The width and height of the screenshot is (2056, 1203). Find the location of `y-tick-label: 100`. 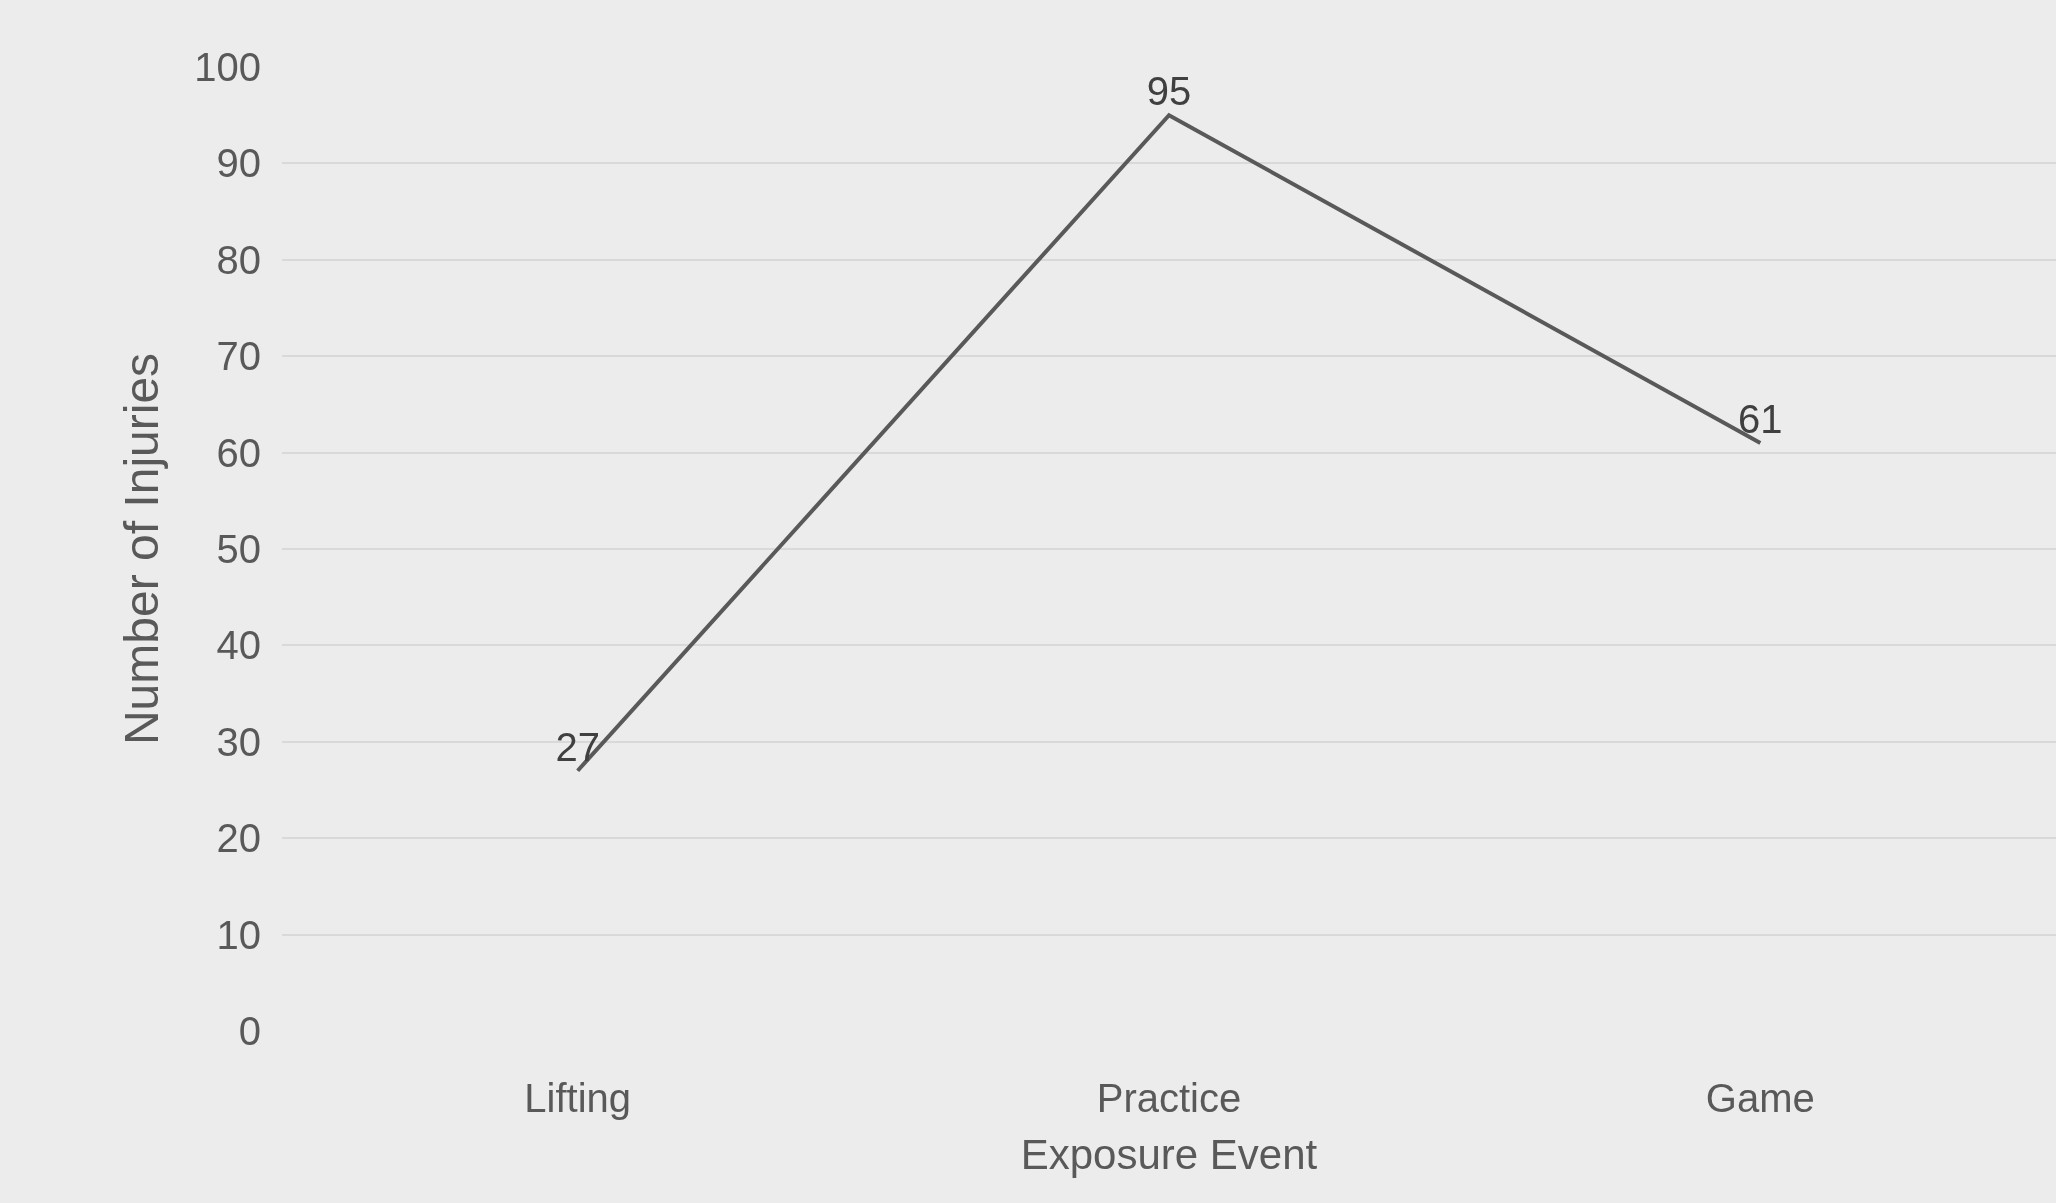

y-tick-label: 100 is located at coordinates (227, 67).